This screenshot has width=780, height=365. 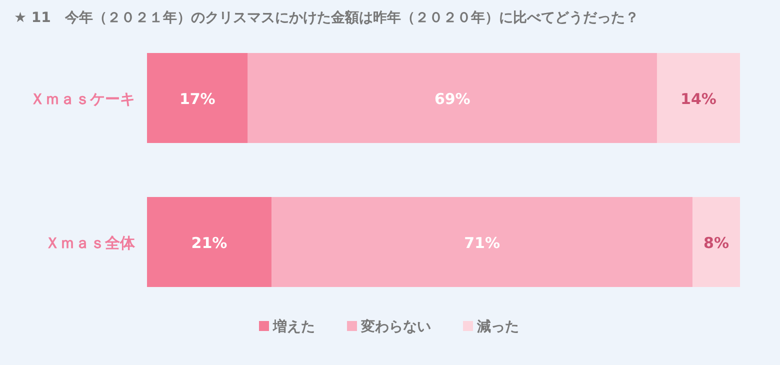 I want to click on data-label: 17%, so click(x=197, y=99).